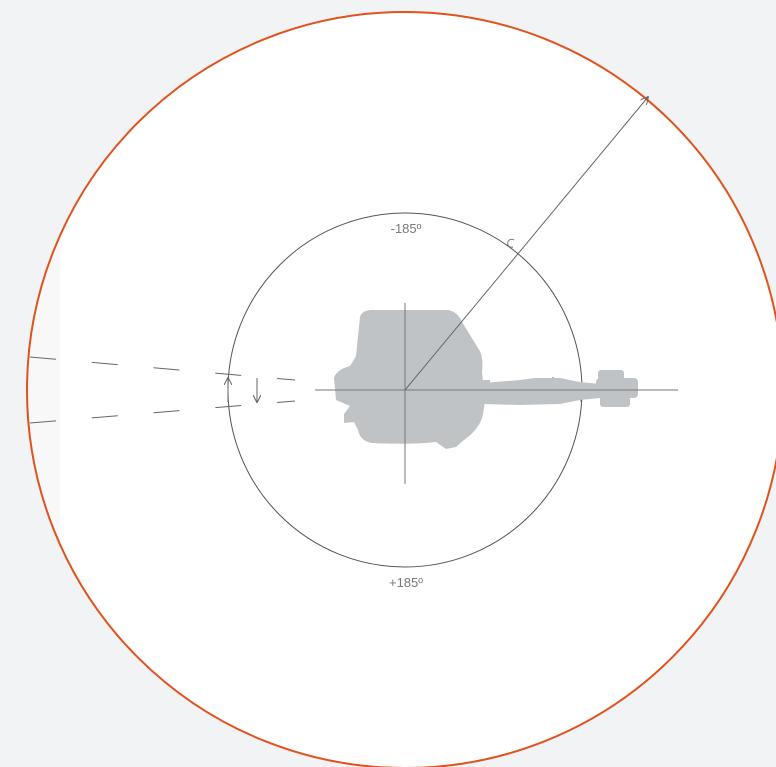 Image resolution: width=776 pixels, height=767 pixels. What do you see at coordinates (511, 243) in the screenshot?
I see `angle-arc-marker` at bounding box center [511, 243].